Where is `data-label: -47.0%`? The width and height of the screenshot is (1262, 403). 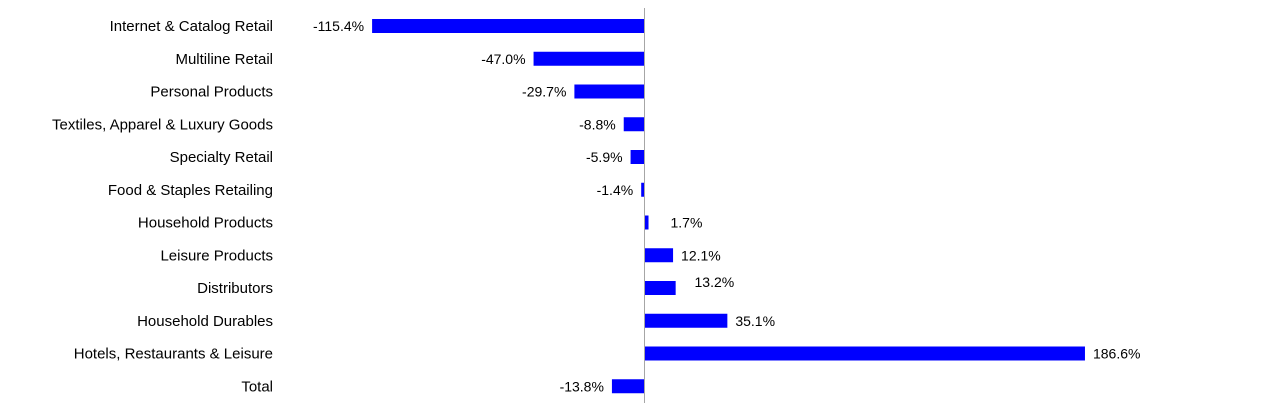
data-label: -47.0% is located at coordinates (503, 59).